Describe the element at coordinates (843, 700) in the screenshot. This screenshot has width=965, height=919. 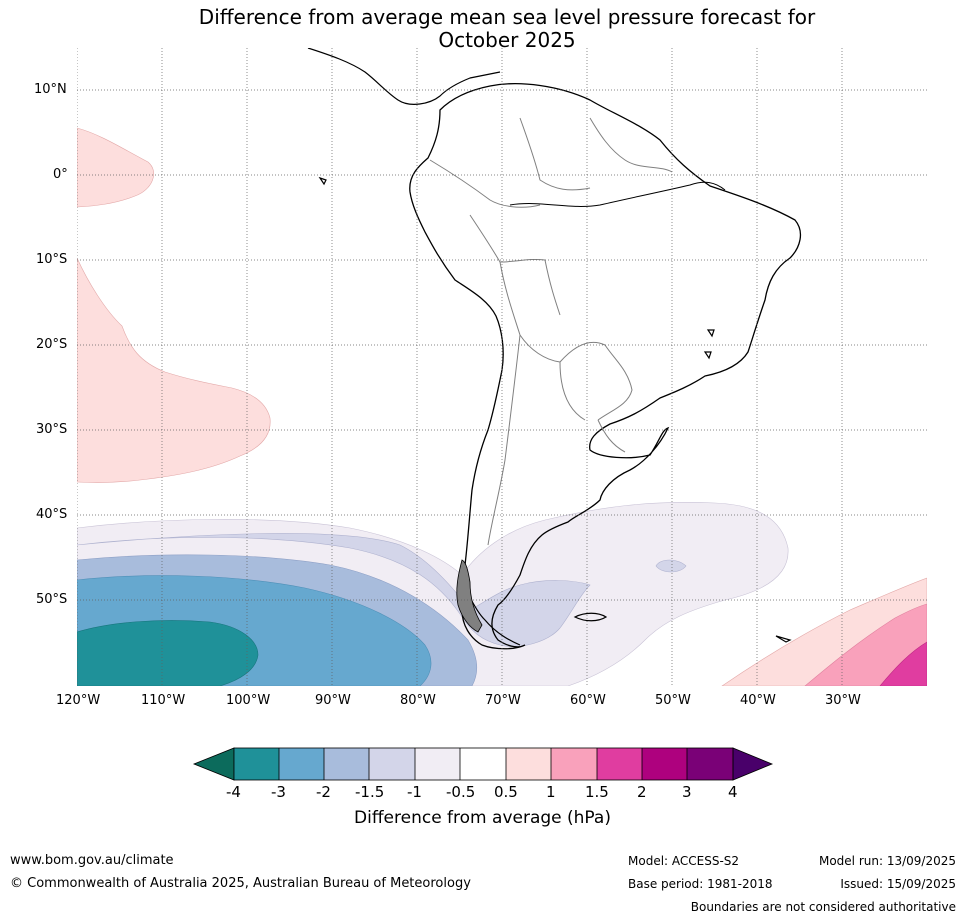
I see `lon-label-30w: 30°W` at that location.